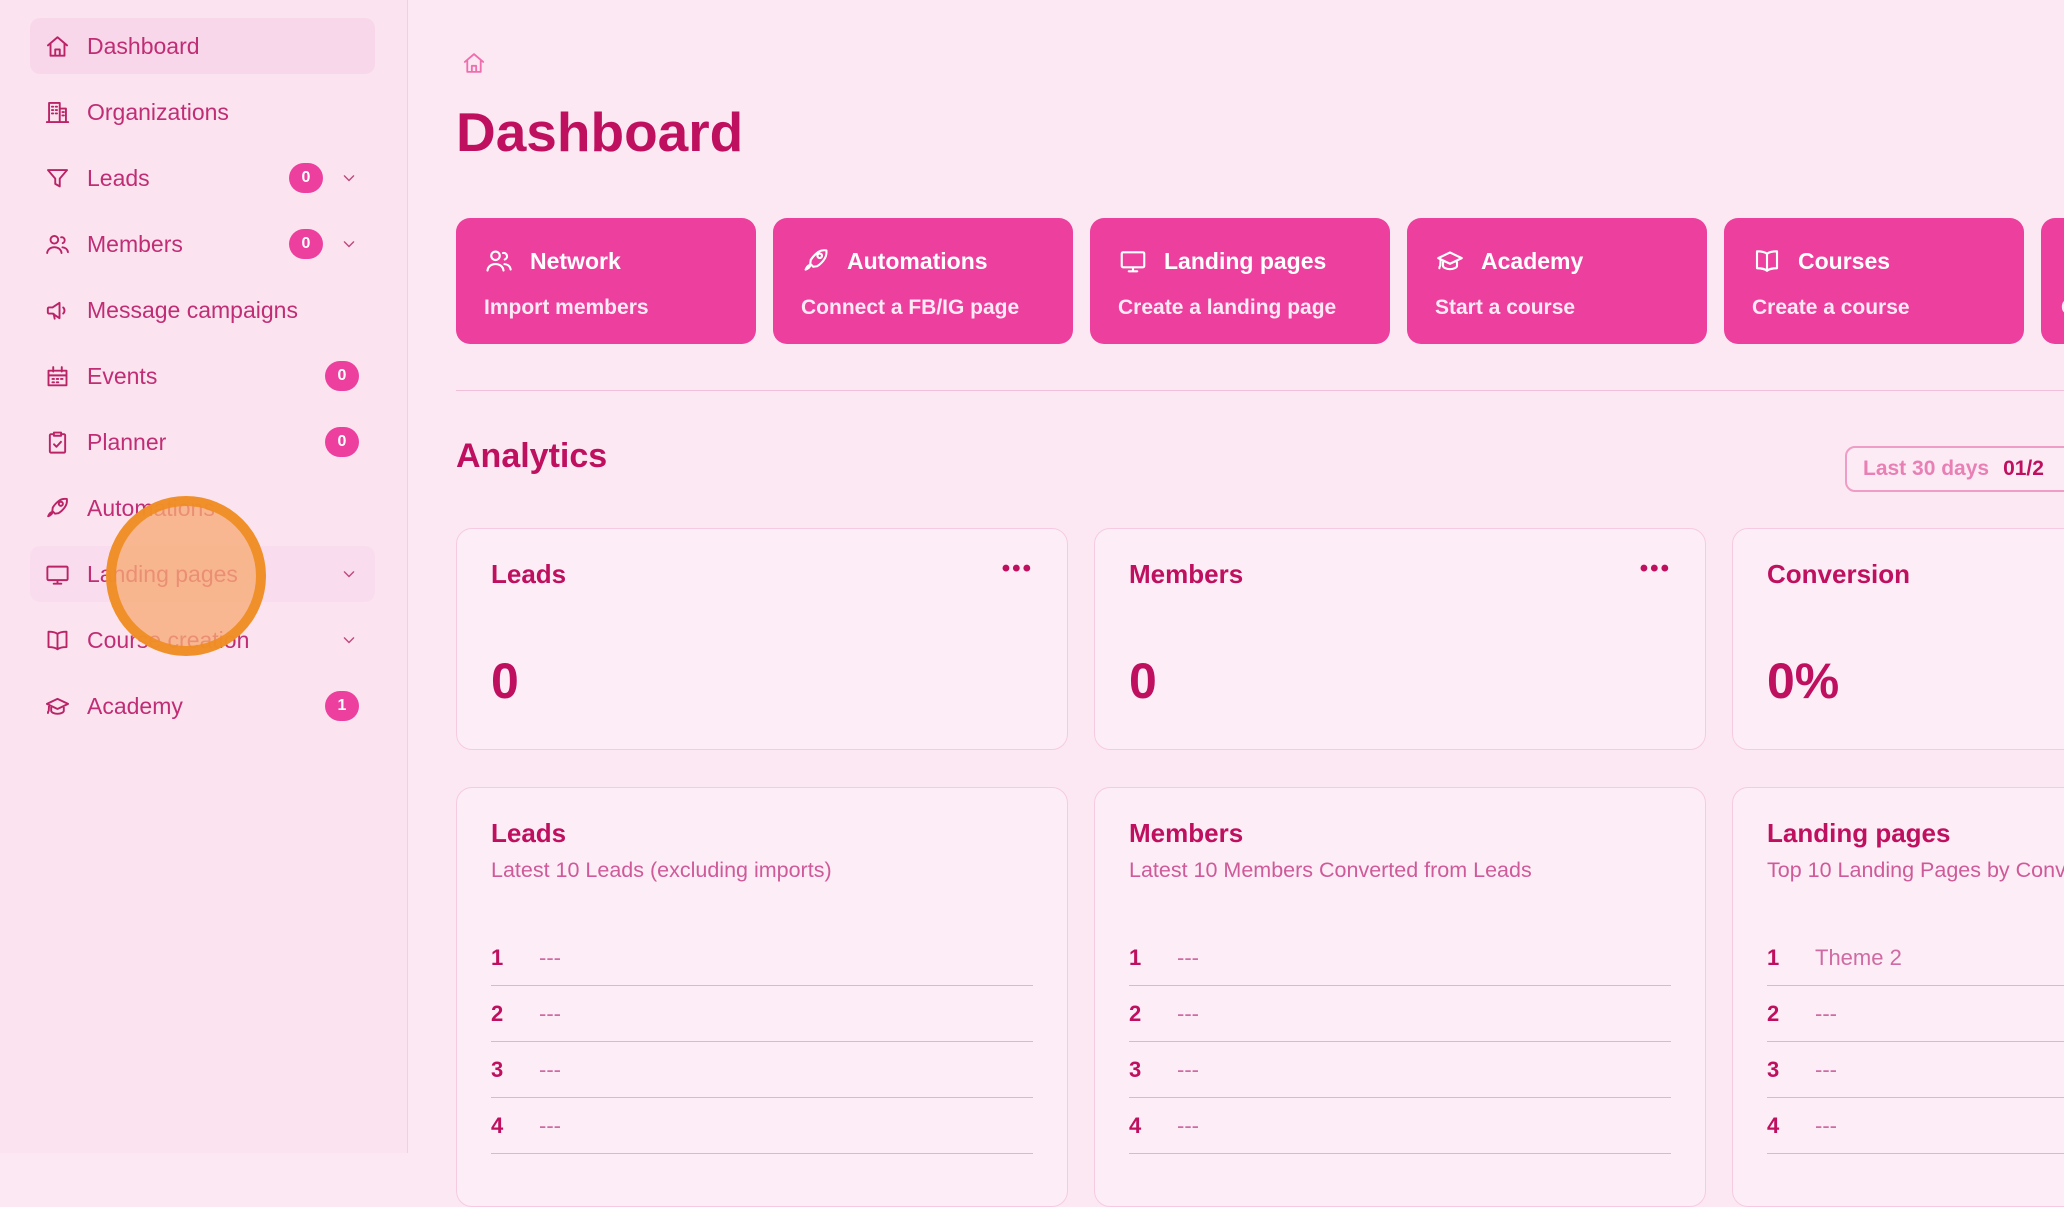 The height and width of the screenshot is (1207, 2064). I want to click on row-index: 3, so click(1135, 1069).